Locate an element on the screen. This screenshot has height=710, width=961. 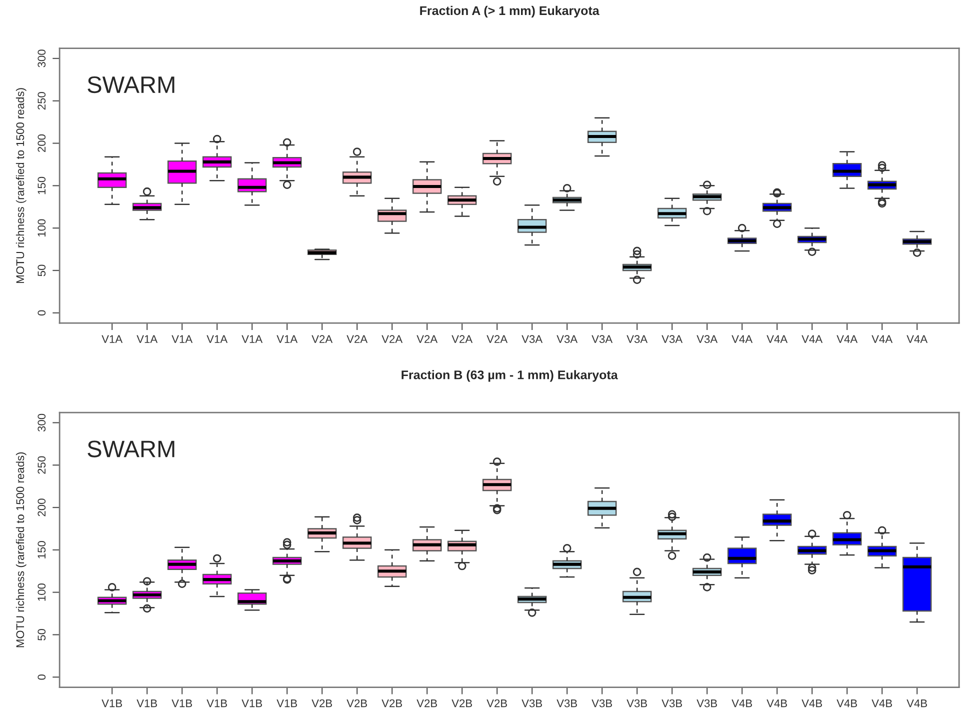
chart-title: Fraction A (> 1 mm) Eukaryota is located at coordinates (510, 12).